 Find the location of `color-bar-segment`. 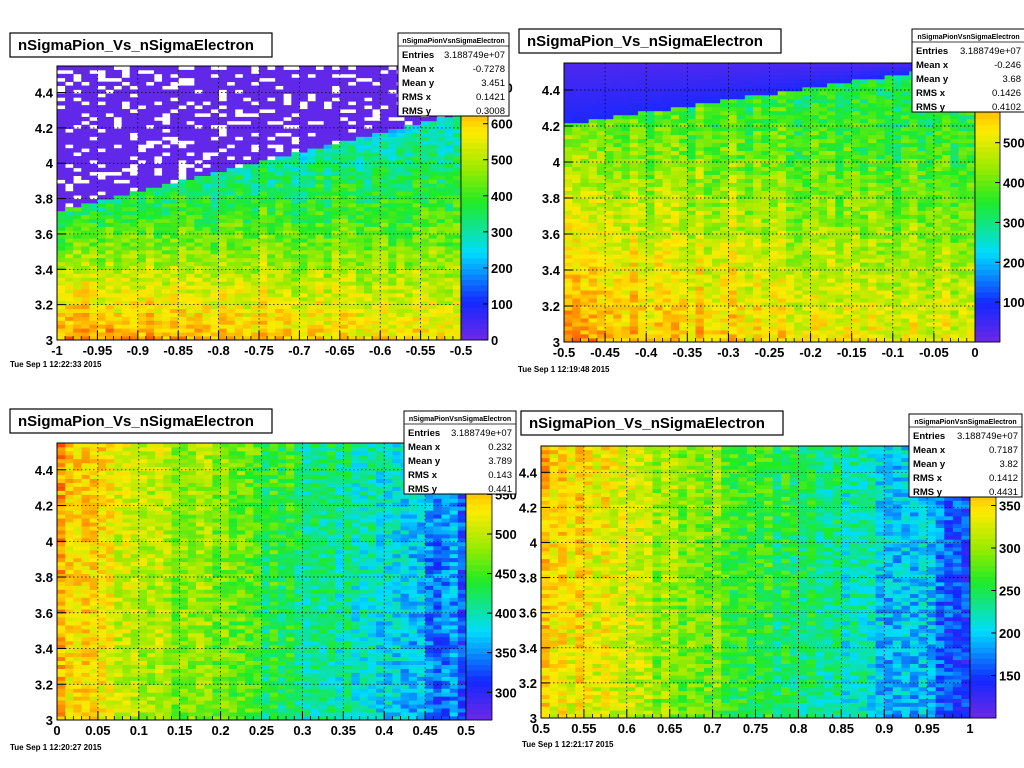

color-bar-segment is located at coordinates (474, 156).